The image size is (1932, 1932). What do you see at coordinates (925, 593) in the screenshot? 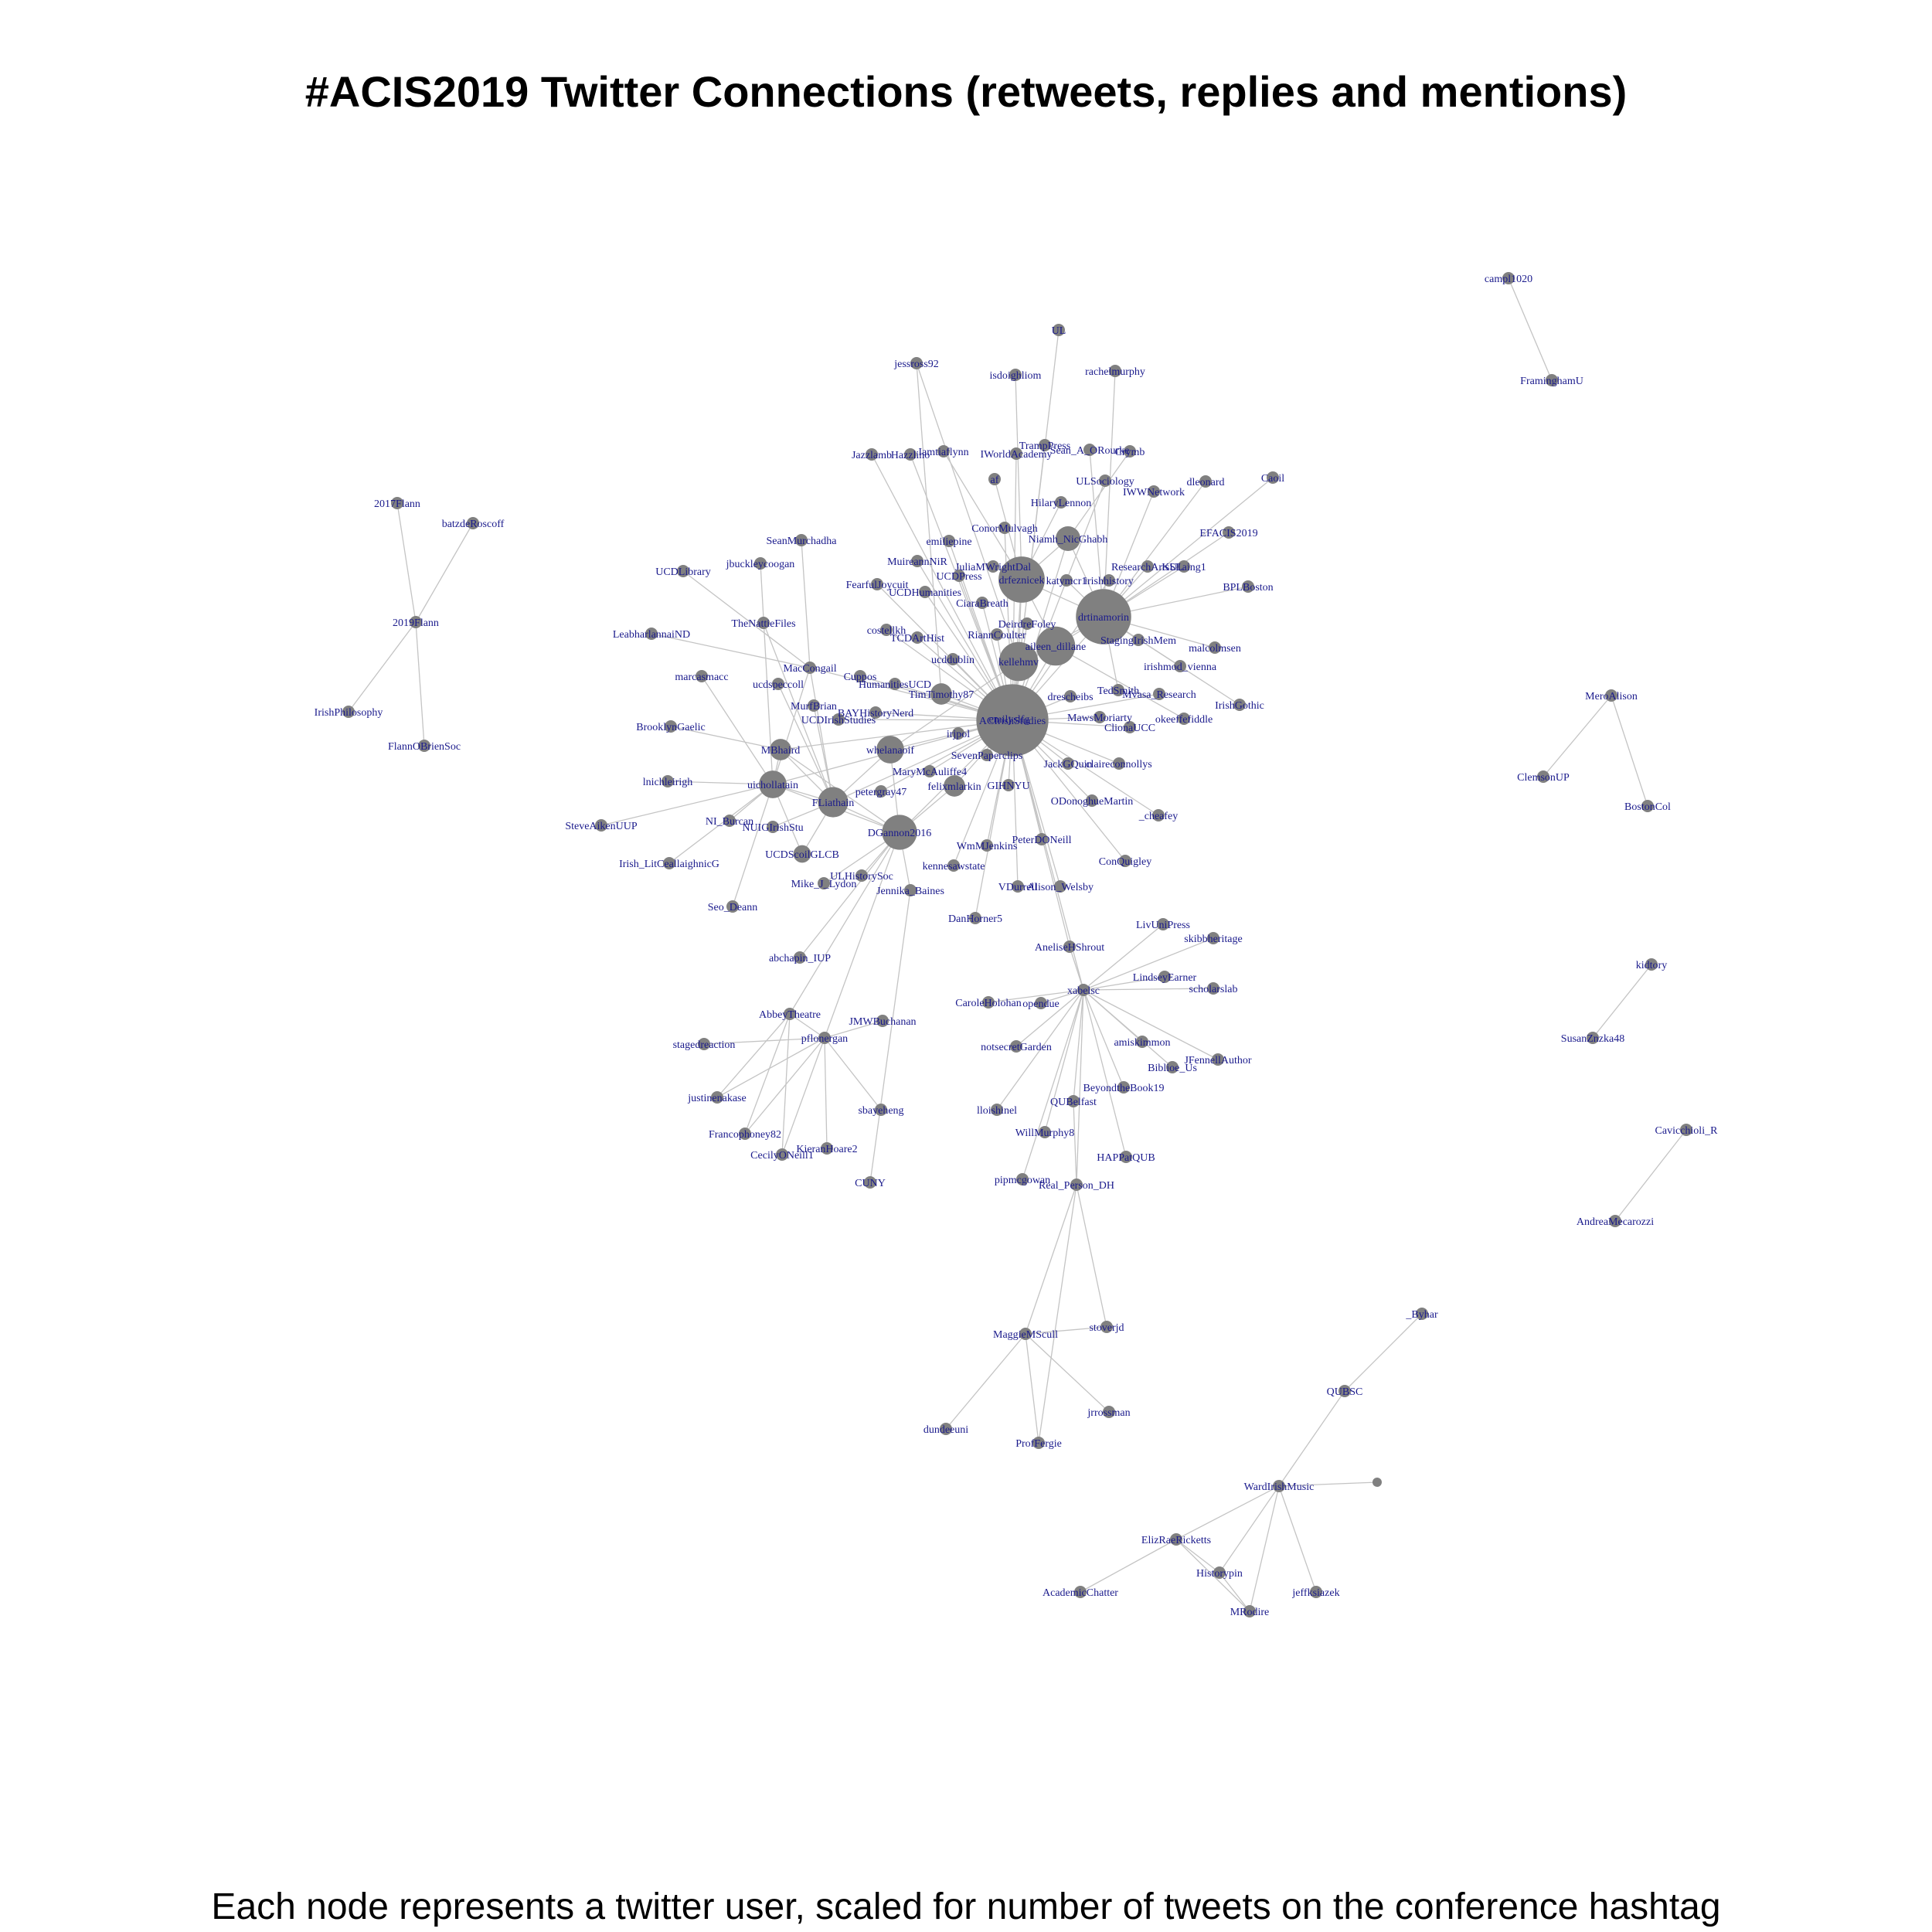
I see `node-label: UCDHumanities` at bounding box center [925, 593].